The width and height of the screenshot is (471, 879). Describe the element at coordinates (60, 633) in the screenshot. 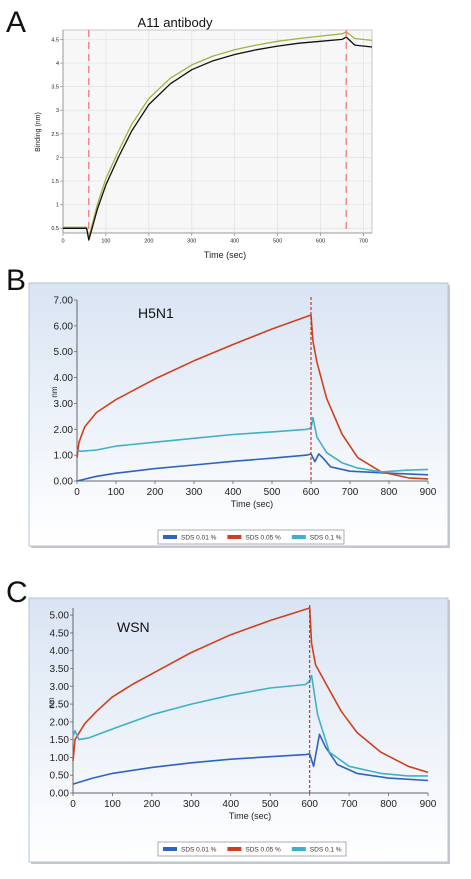

I see `y-tick-label: 4.50` at that location.